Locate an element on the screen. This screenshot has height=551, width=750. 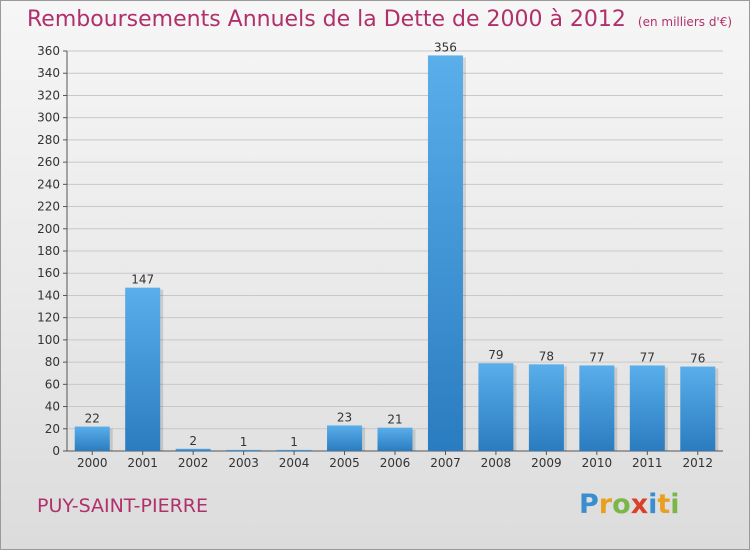
y-tick-label: 140 is located at coordinates (48, 295).